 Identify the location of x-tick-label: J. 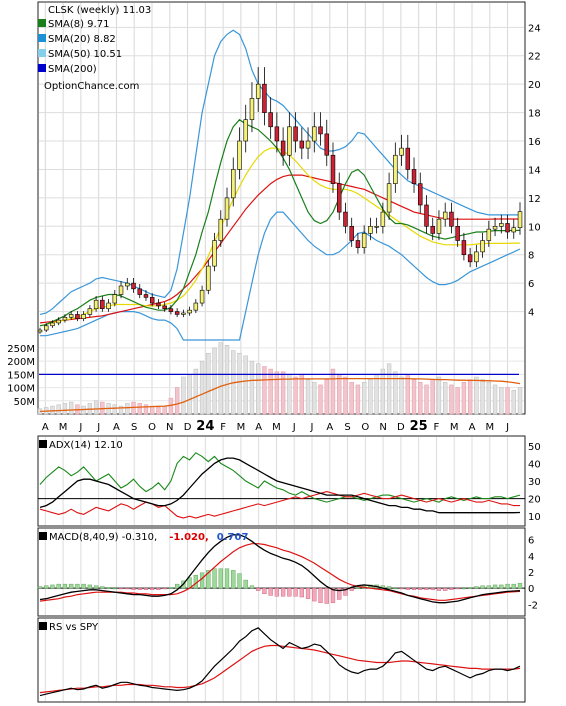
(294, 427).